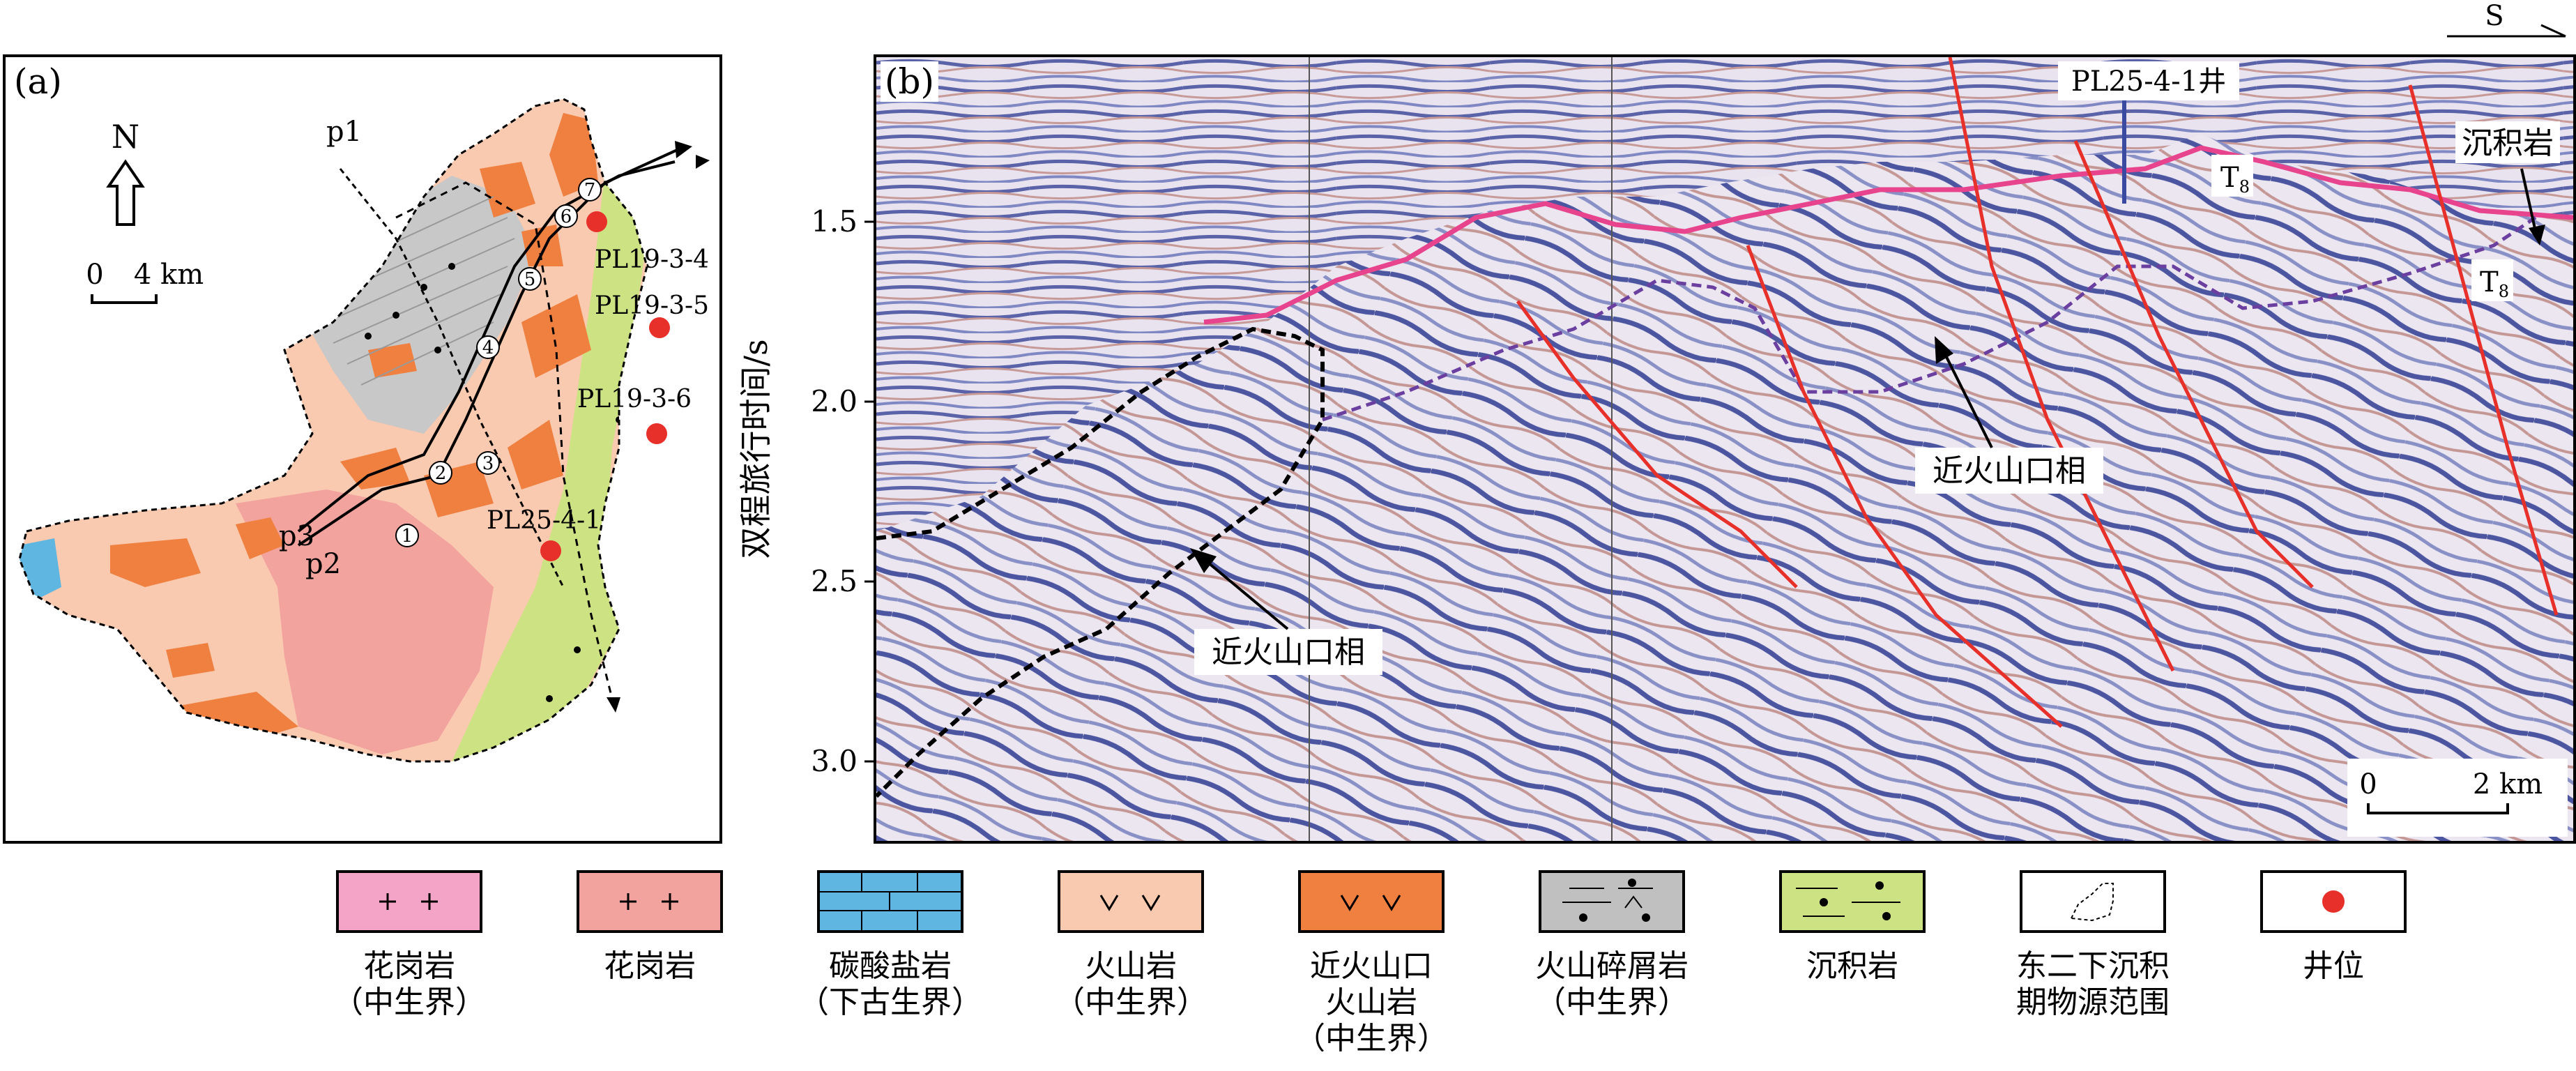  I want to click on legend-item-sedimentary: 沉积岩, so click(1852, 927).